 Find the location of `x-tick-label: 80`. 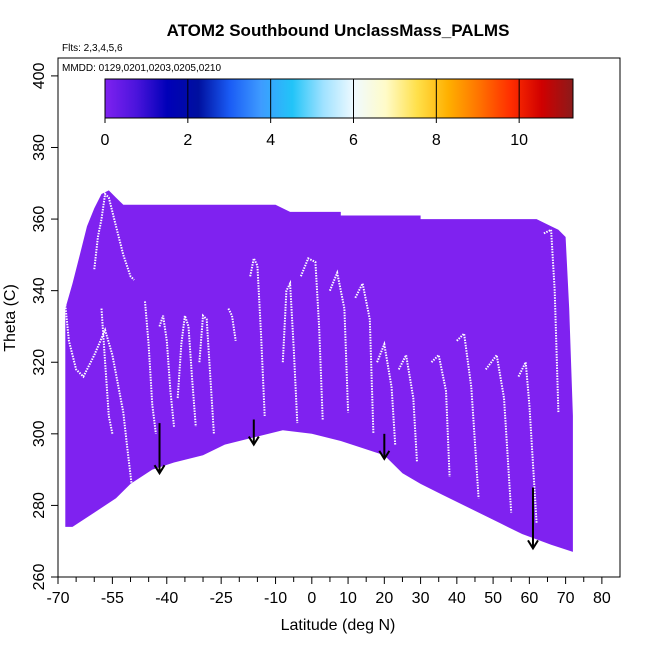

x-tick-label: 80 is located at coordinates (602, 598).